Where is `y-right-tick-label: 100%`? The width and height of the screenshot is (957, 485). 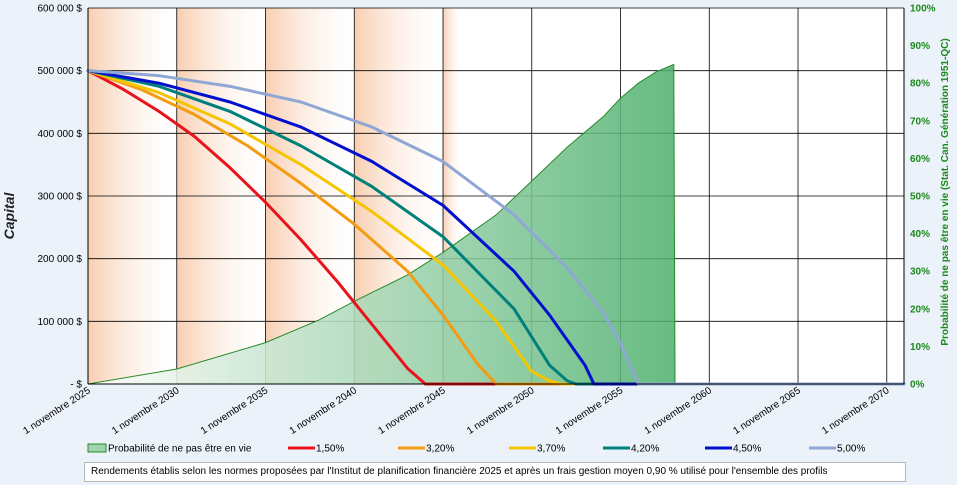
y-right-tick-label: 100% is located at coordinates (923, 9).